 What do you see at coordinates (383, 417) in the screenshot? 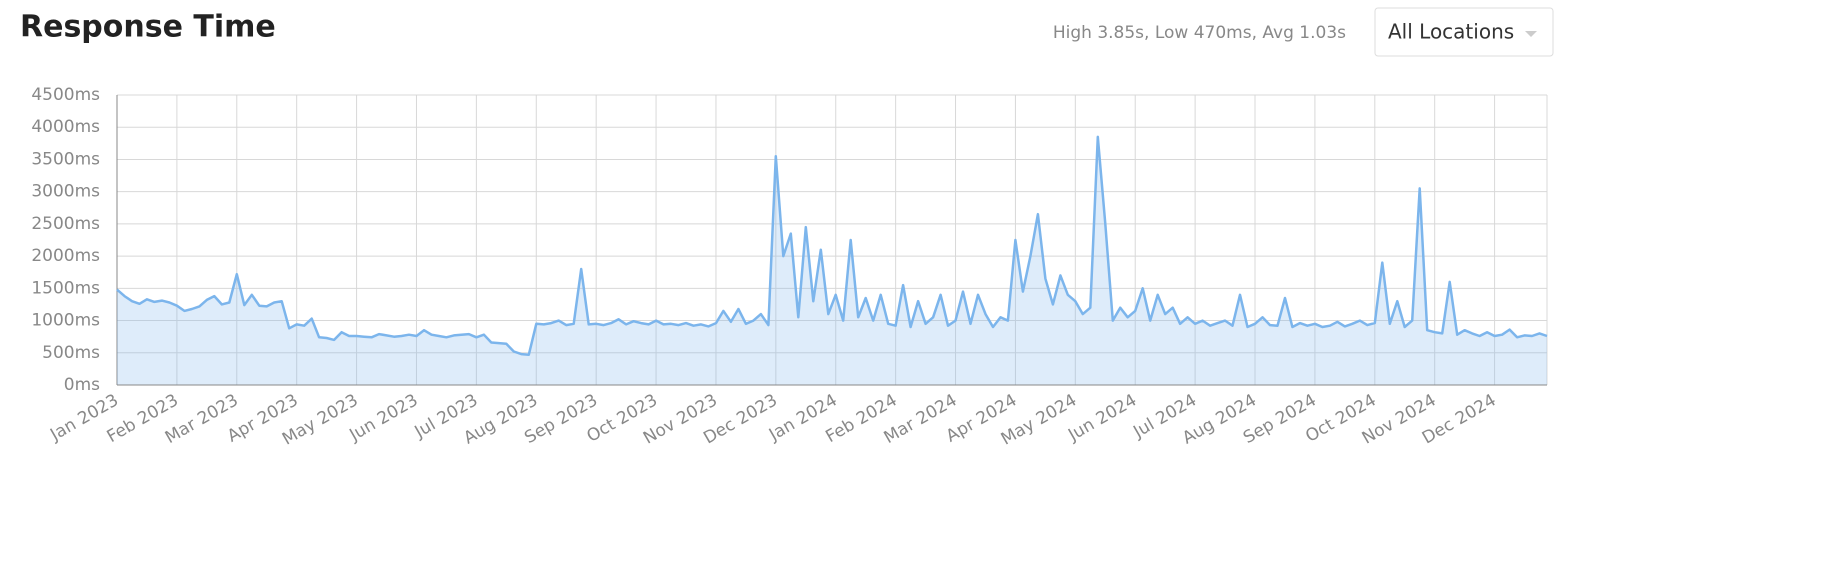
I see `x-tick-label: Jun 2023` at bounding box center [383, 417].